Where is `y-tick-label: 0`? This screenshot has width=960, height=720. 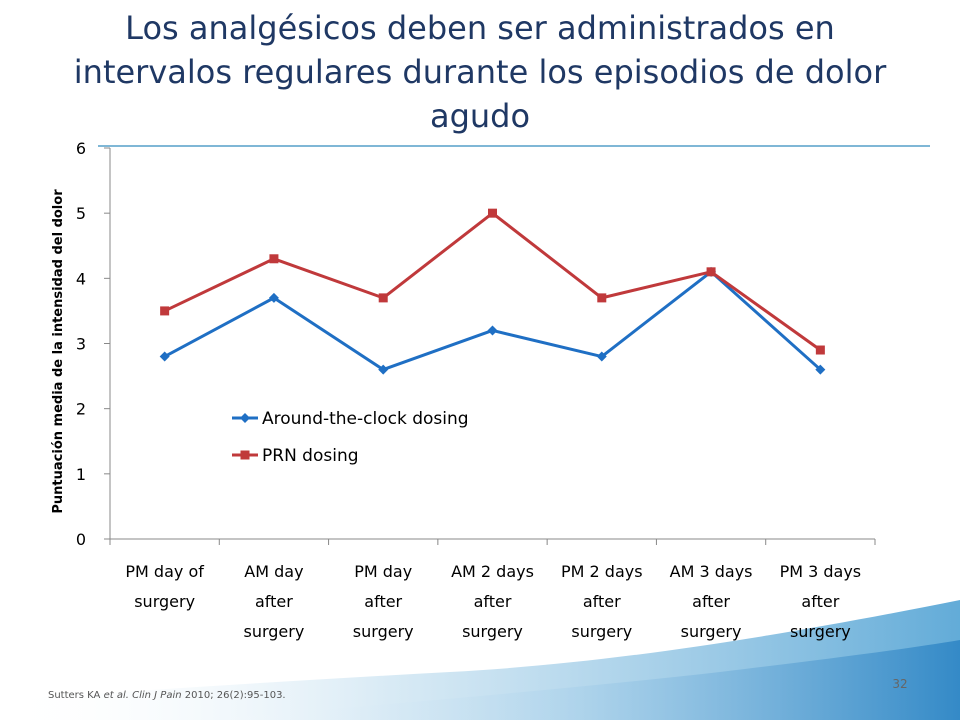 y-tick-label: 0 is located at coordinates (81, 539).